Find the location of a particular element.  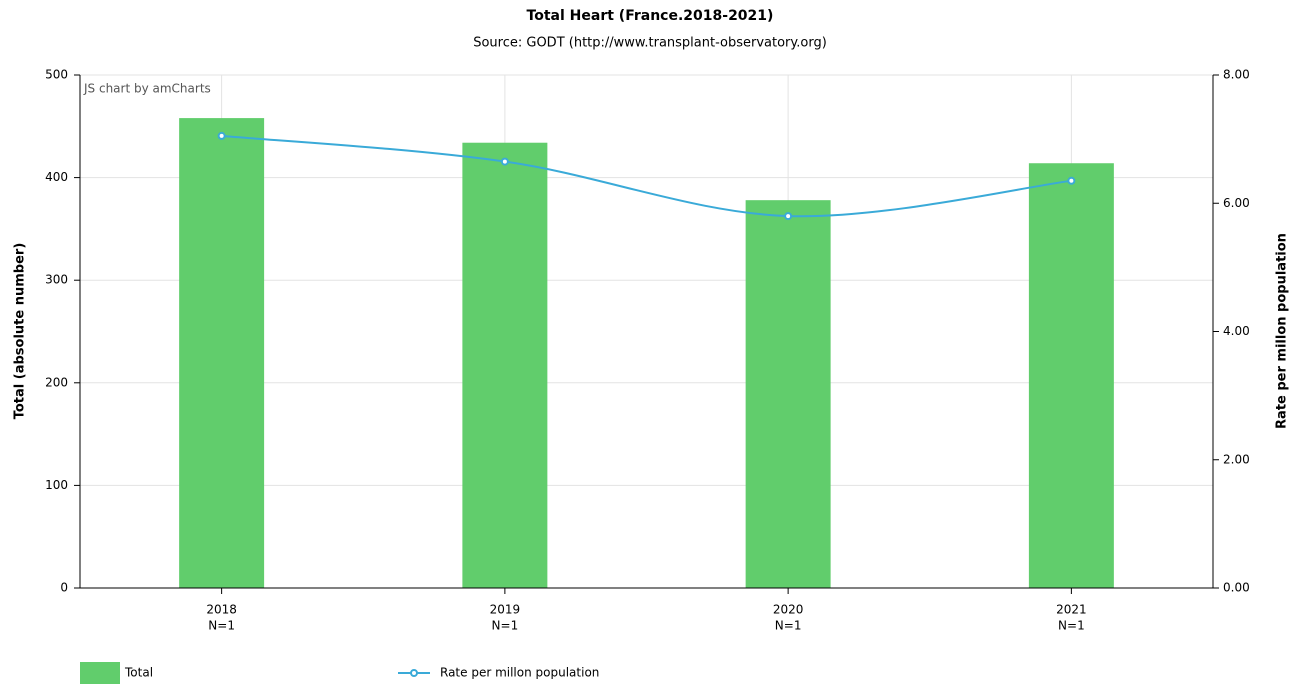

credit: JS chart by amCharts is located at coordinates (147, 89).